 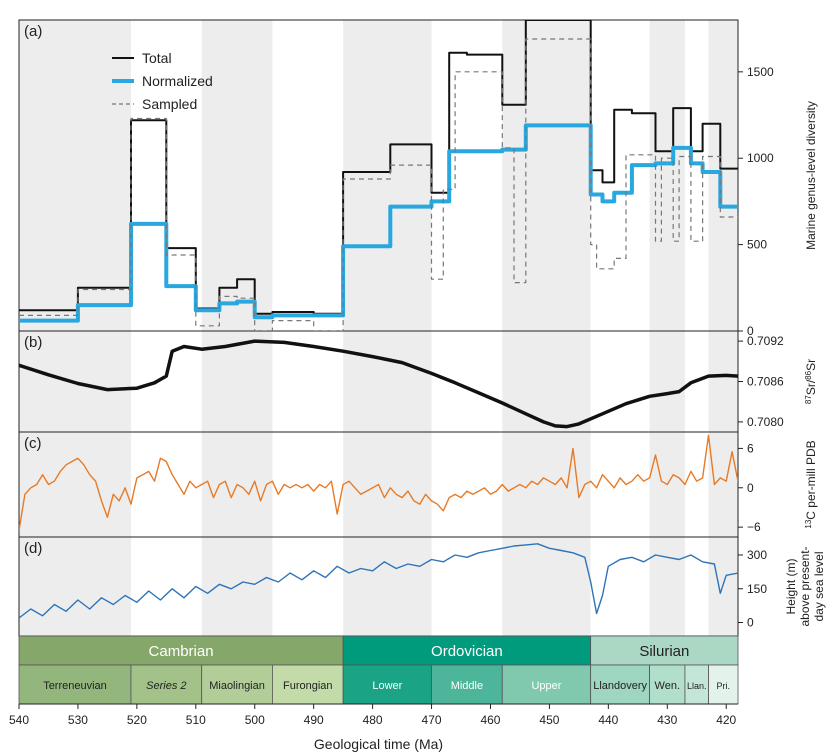 I want to click on ylabel-seg-c-0: 13, so click(x=808, y=523).